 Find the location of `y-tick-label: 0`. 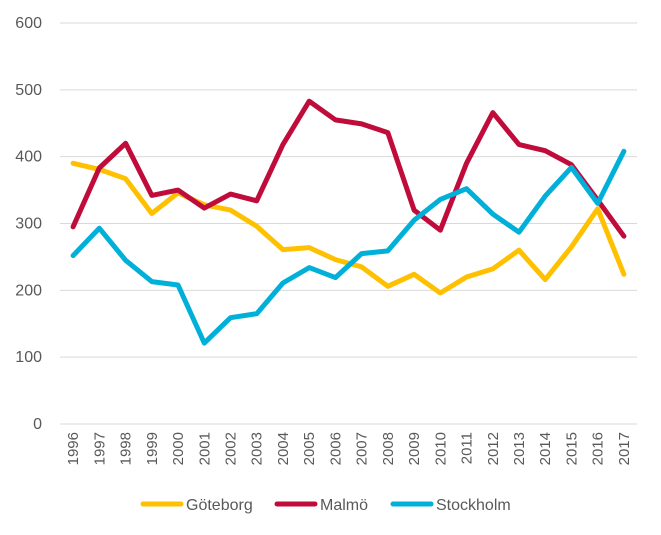

y-tick-label: 0 is located at coordinates (37, 424).